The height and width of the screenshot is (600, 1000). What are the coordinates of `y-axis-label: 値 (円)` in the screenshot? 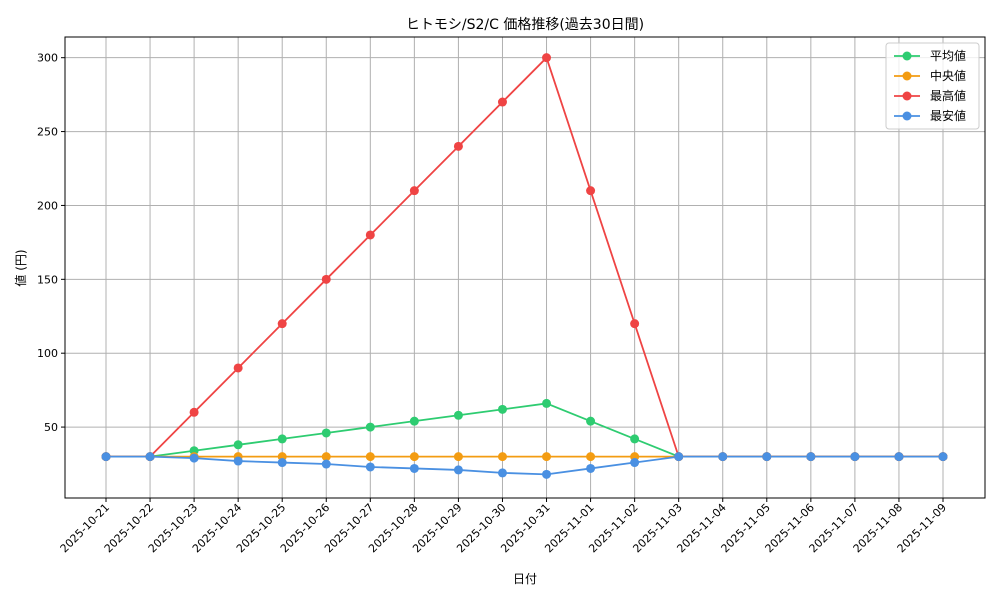 It's located at (20, 267).